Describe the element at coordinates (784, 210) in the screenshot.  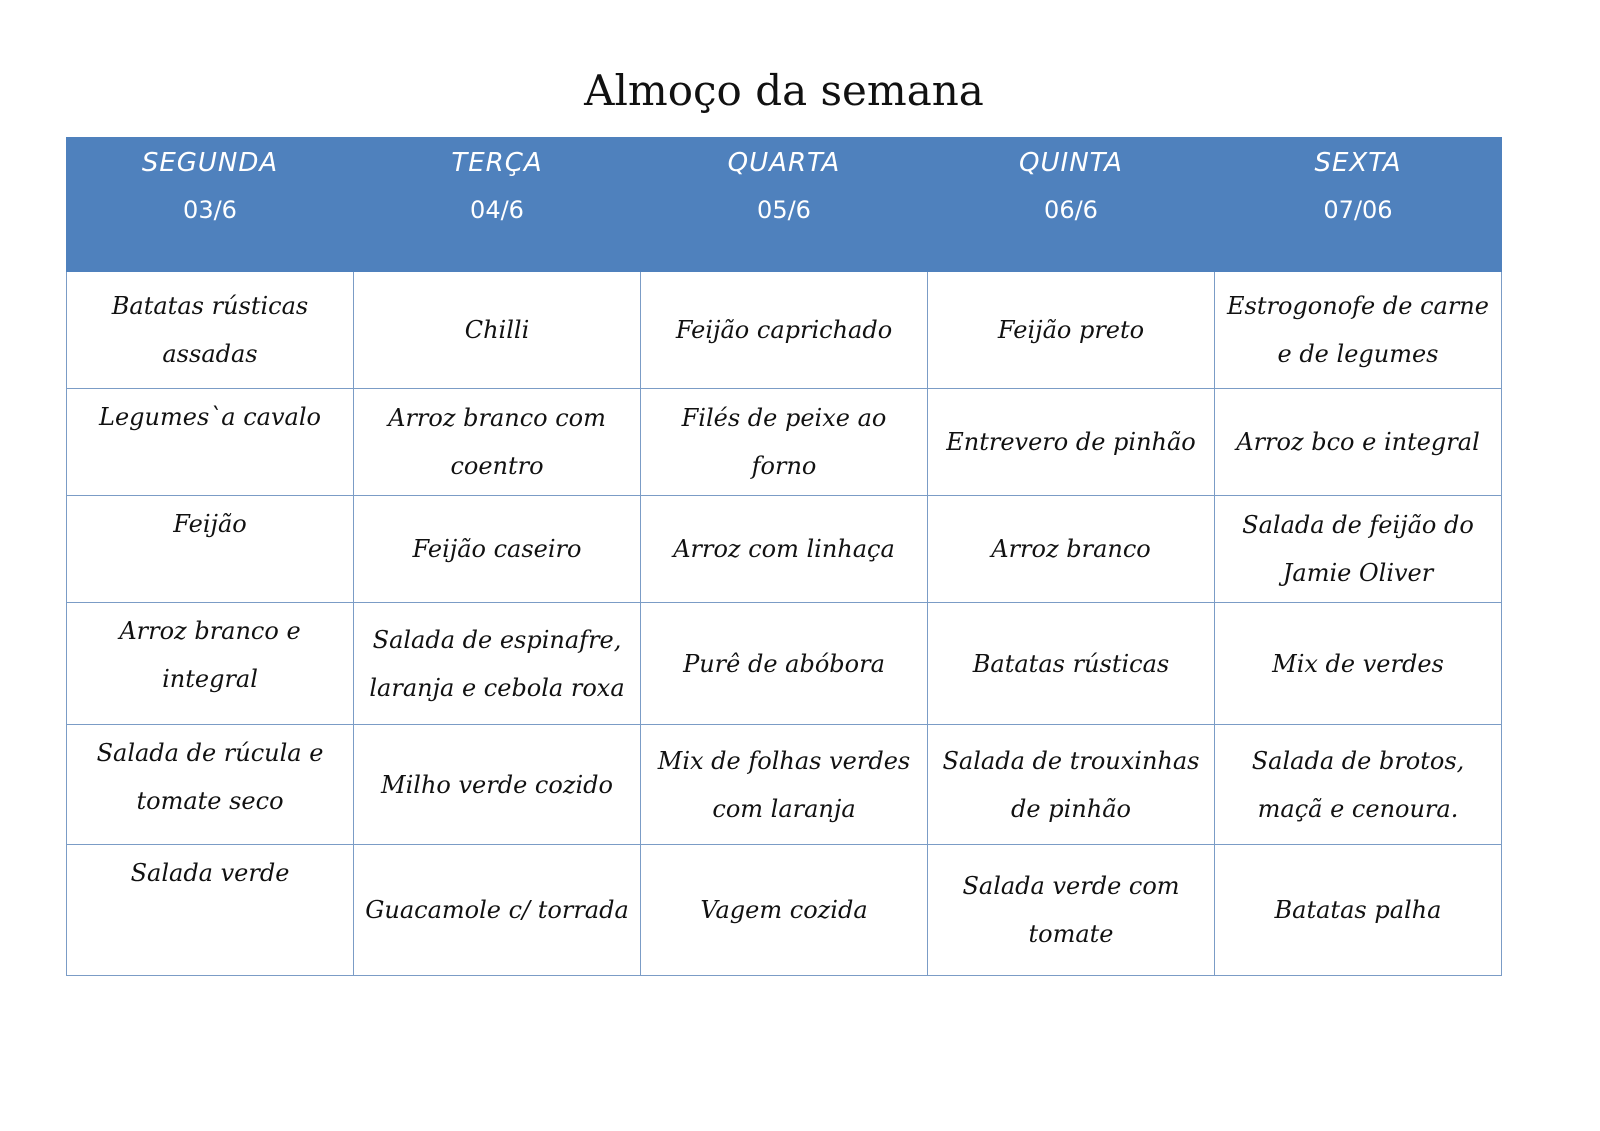
I see `day-date: 05/6` at that location.